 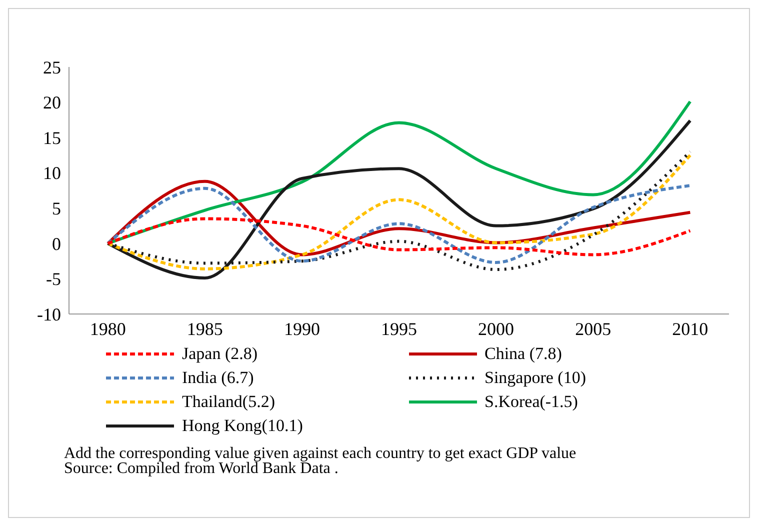 I want to click on source-note: Source: Compiled from World Bank Data ., so click(x=202, y=468).